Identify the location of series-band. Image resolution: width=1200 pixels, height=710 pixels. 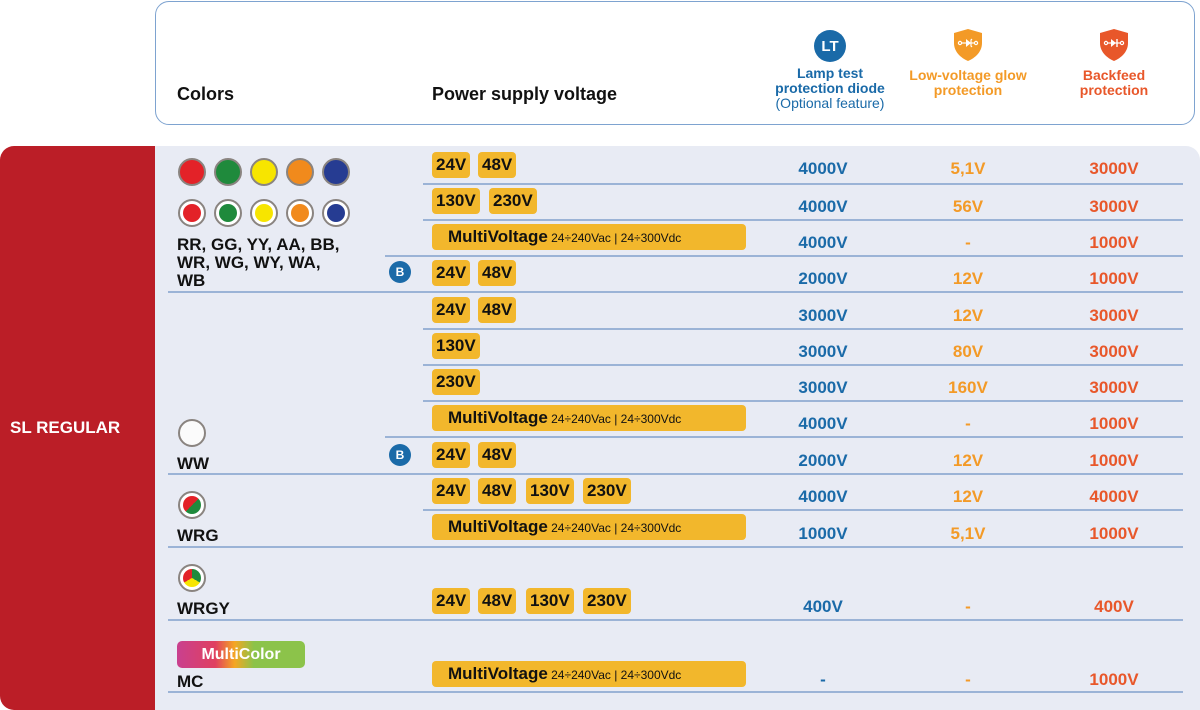
(77, 428).